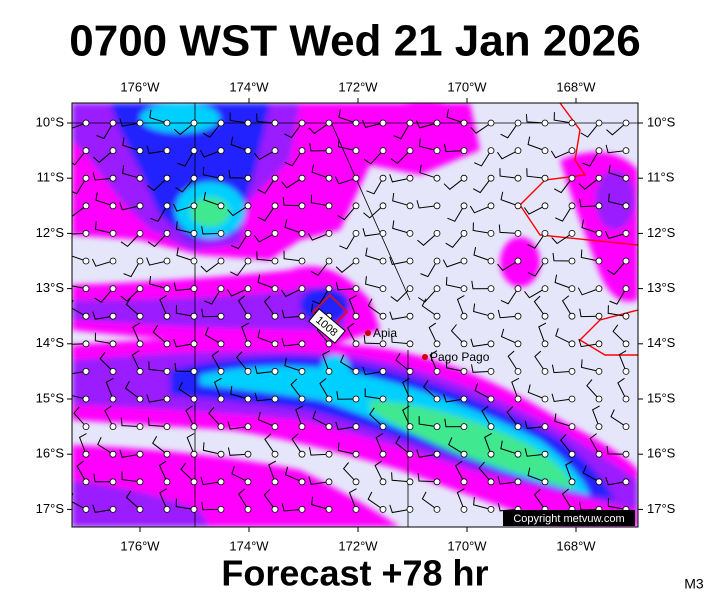  I want to click on lat-label: 16°S, so click(661, 453).